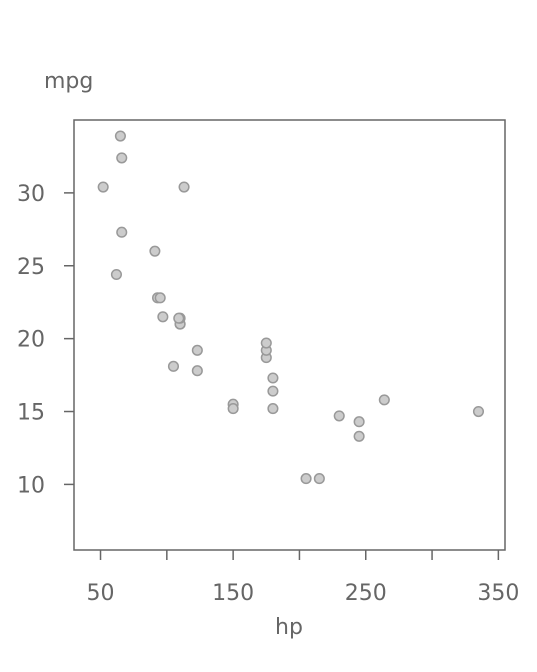 This screenshot has height=672, width=537. What do you see at coordinates (101, 593) in the screenshot?
I see `x-tick-label: 50` at bounding box center [101, 593].